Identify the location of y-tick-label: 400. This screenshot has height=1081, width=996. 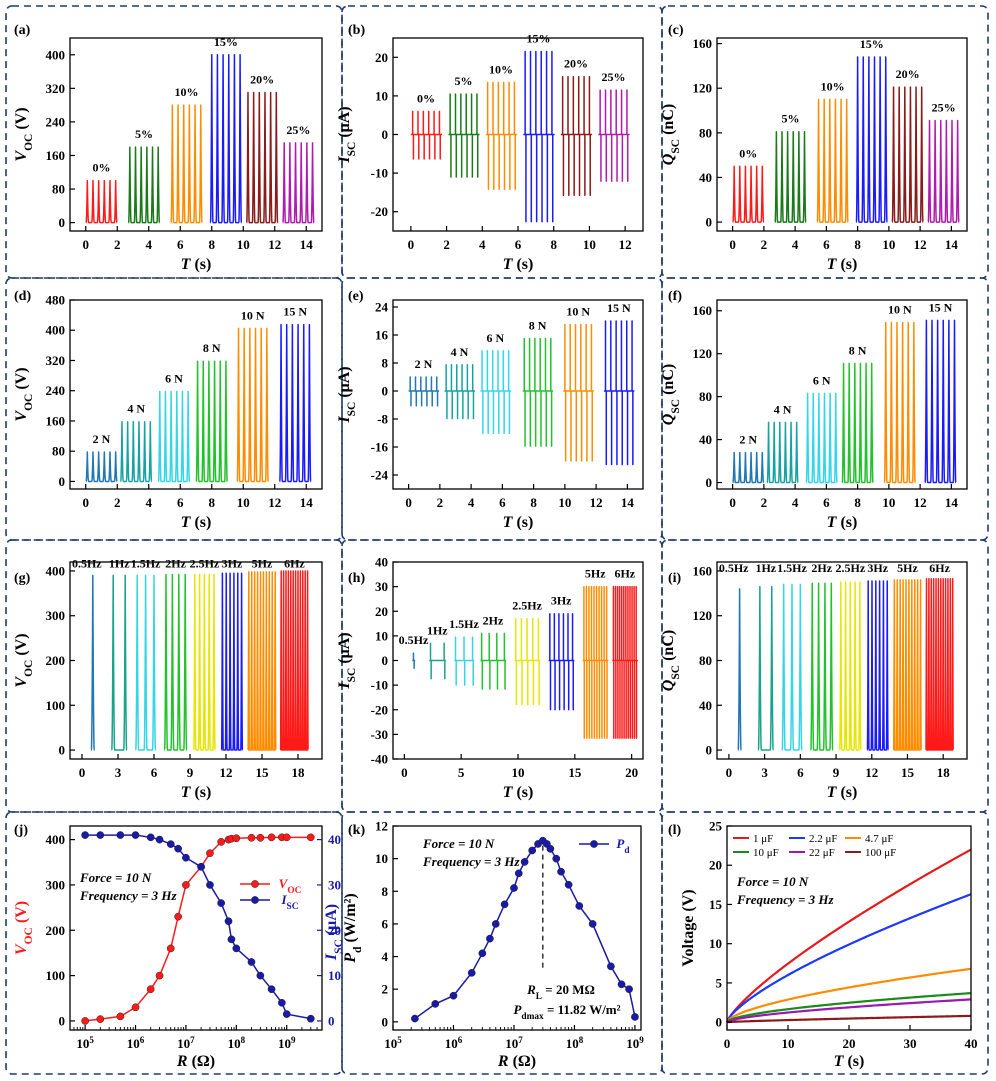
(56, 839).